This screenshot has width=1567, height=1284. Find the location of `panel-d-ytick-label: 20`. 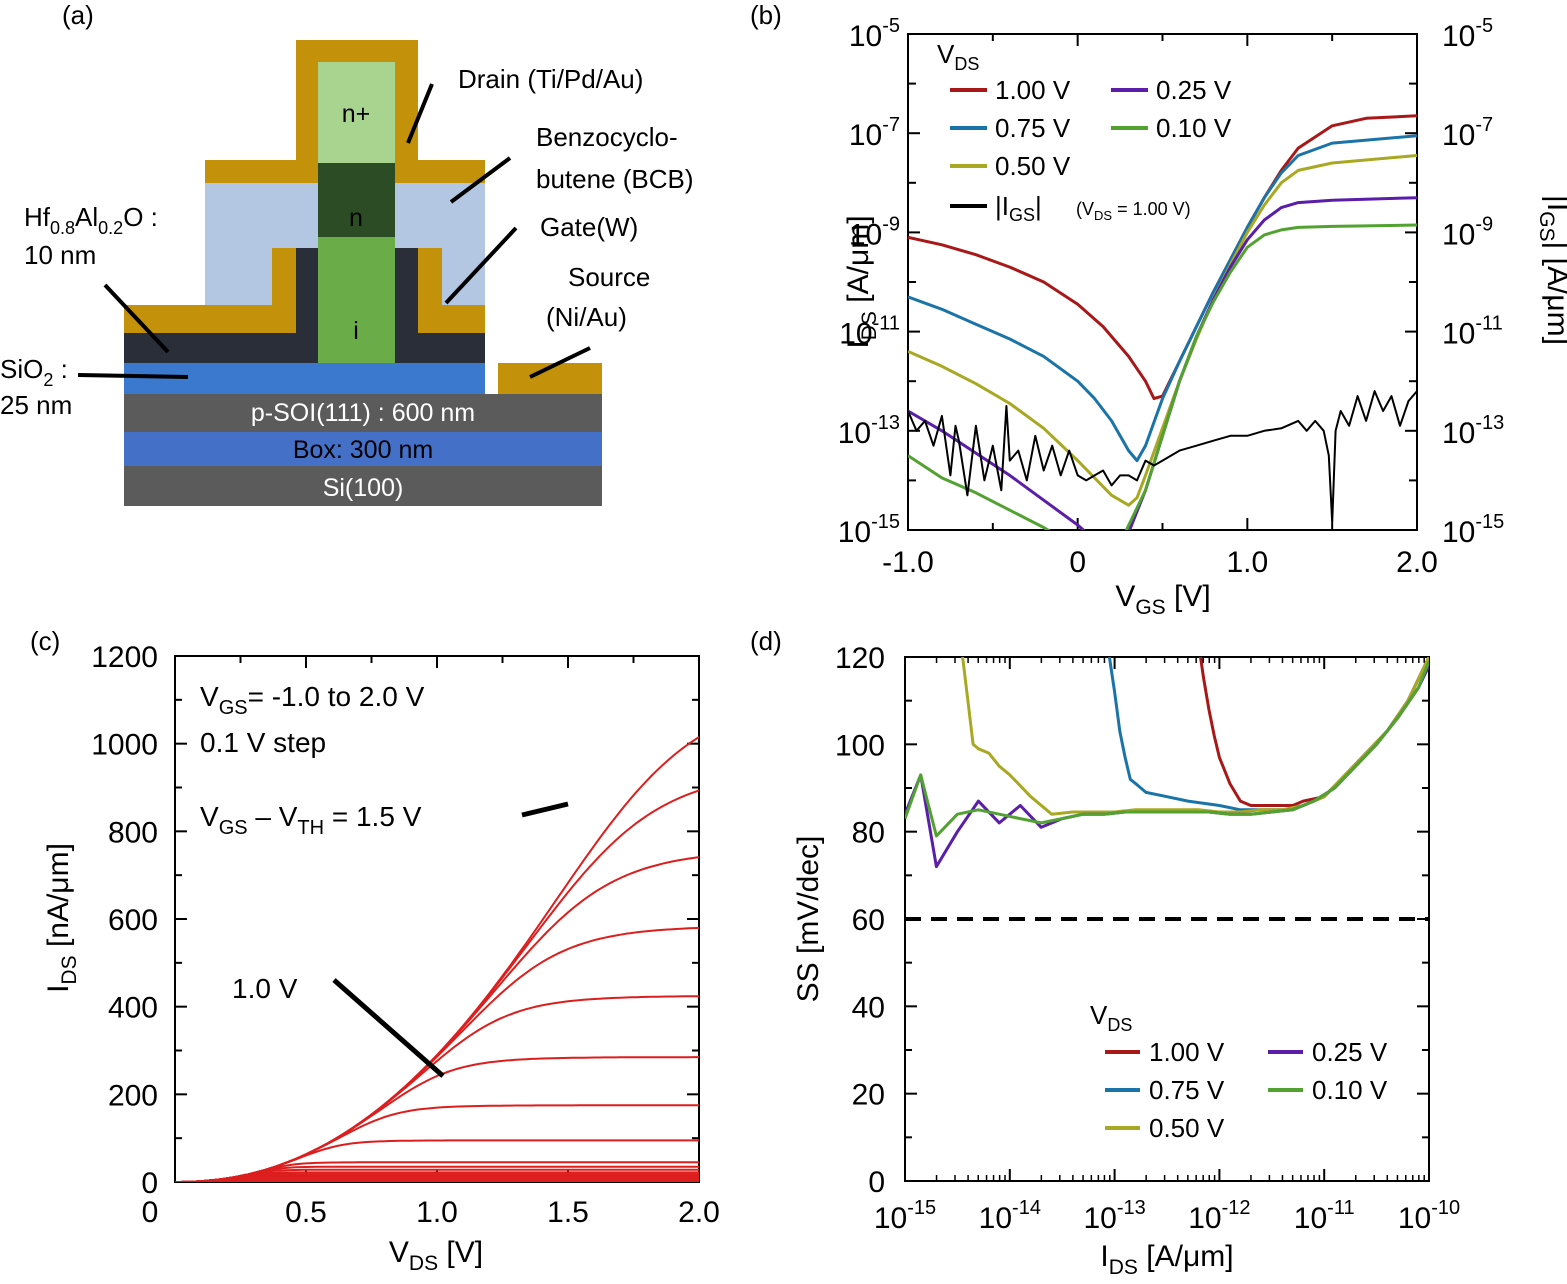

panel-d-ytick-label: 20 is located at coordinates (868, 1095).